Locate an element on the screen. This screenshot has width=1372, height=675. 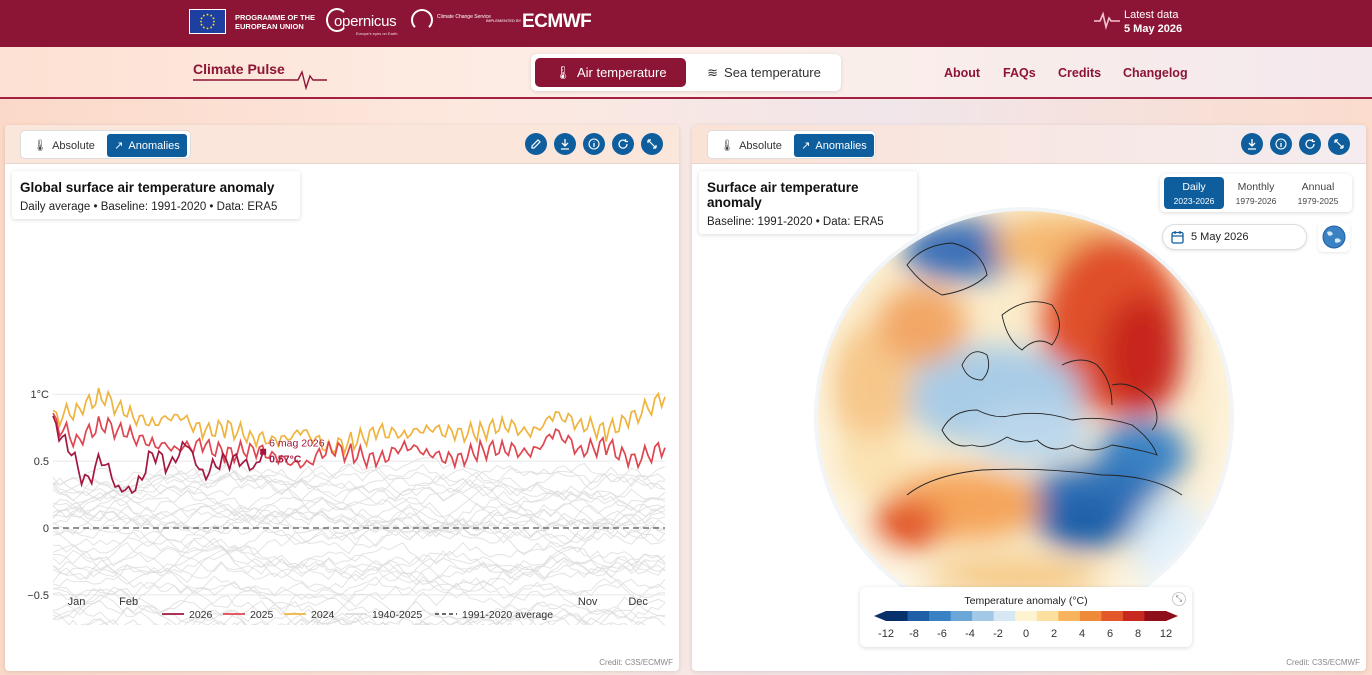
sea-temperature-tab: ≋ Sea temperature is located at coordinates (764, 72).